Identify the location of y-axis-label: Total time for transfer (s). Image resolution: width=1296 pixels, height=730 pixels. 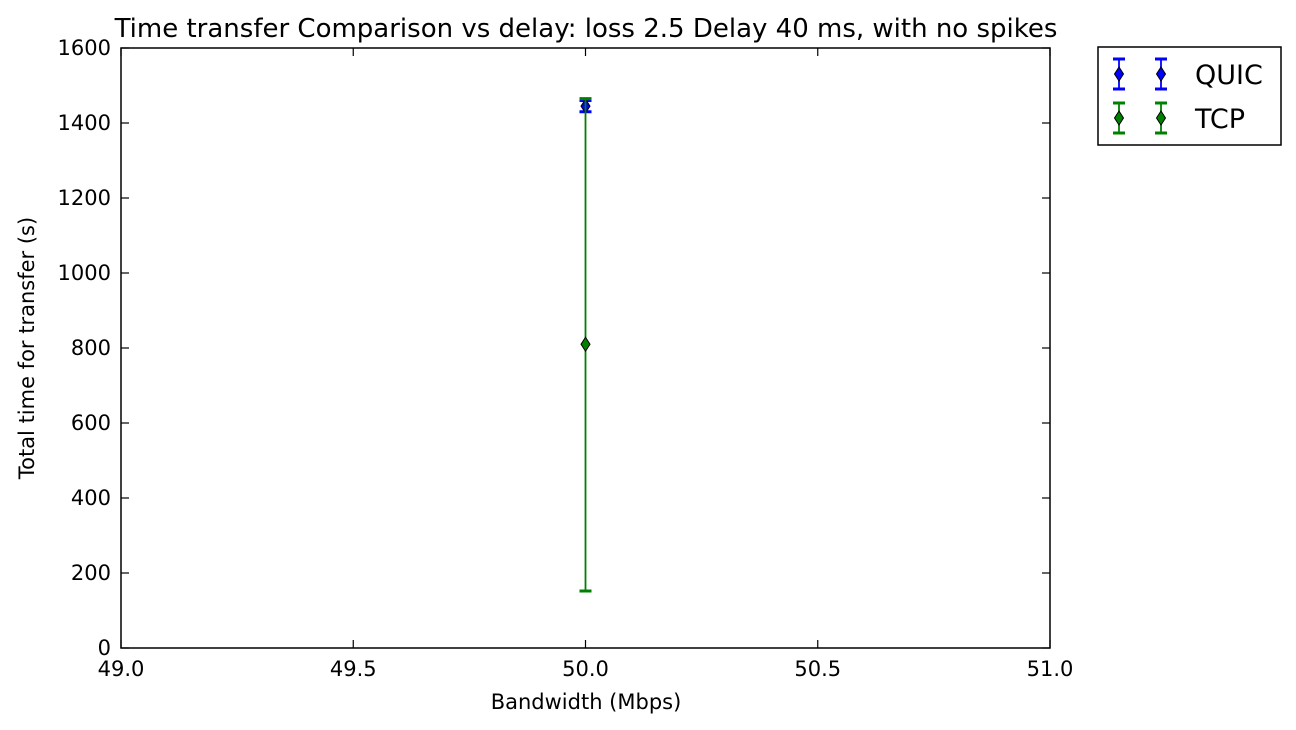
(27, 348).